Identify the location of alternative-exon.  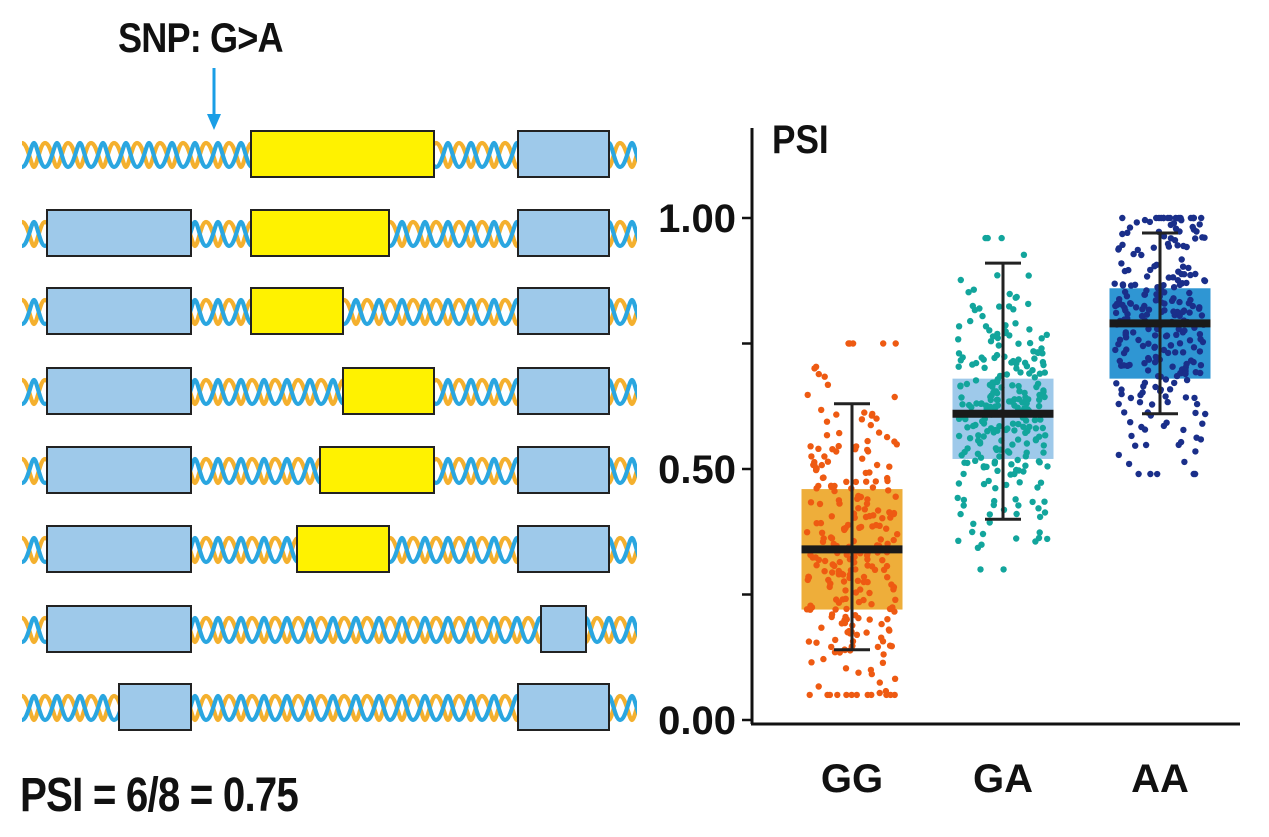
(320, 233).